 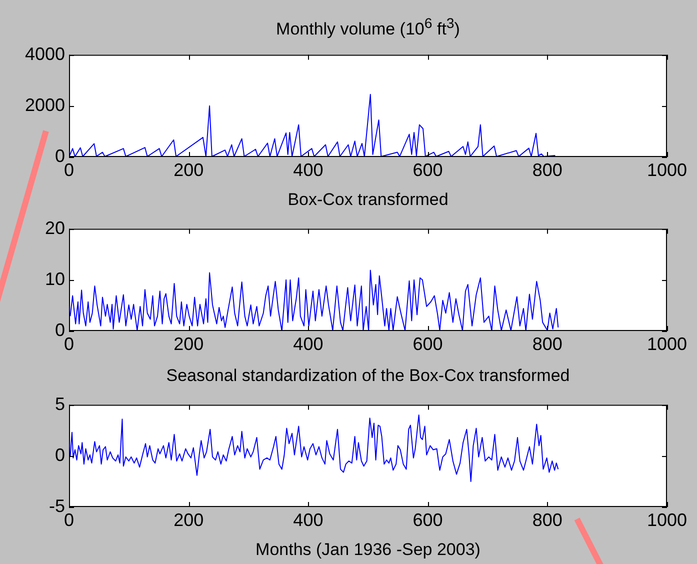 What do you see at coordinates (59, 404) in the screenshot?
I see `y-tick-label: 5` at bounding box center [59, 404].